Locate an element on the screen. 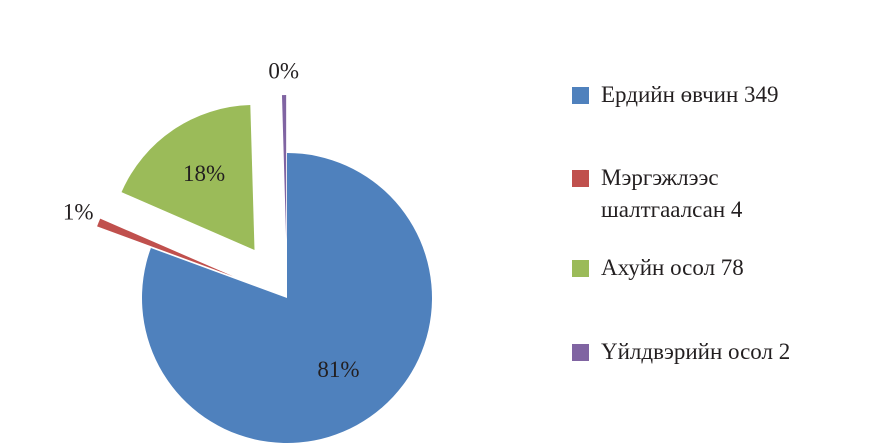 The width and height of the screenshot is (888, 443). legend-item: Ердийн өвчин 349 is located at coordinates (675, 95).